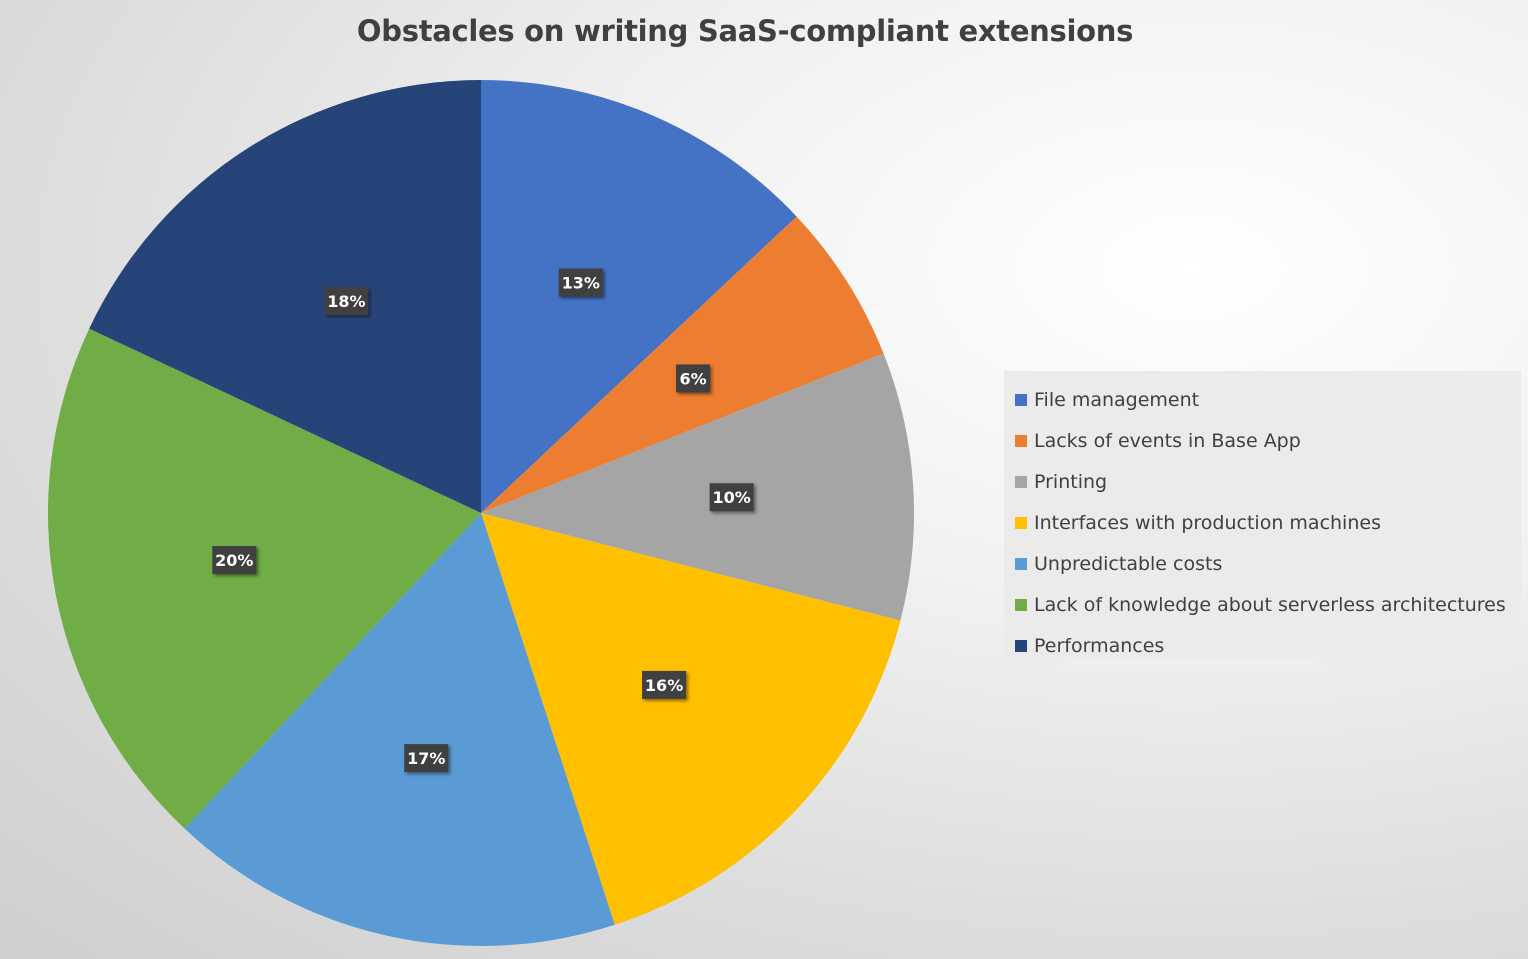 Image resolution: width=1528 pixels, height=959 pixels. I want to click on data-label-text: 18%, so click(346, 301).